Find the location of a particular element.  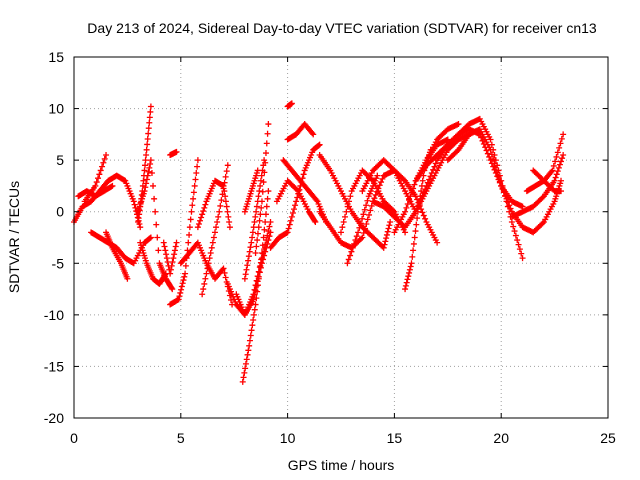

y-tick-label: 15 is located at coordinates (56, 57).